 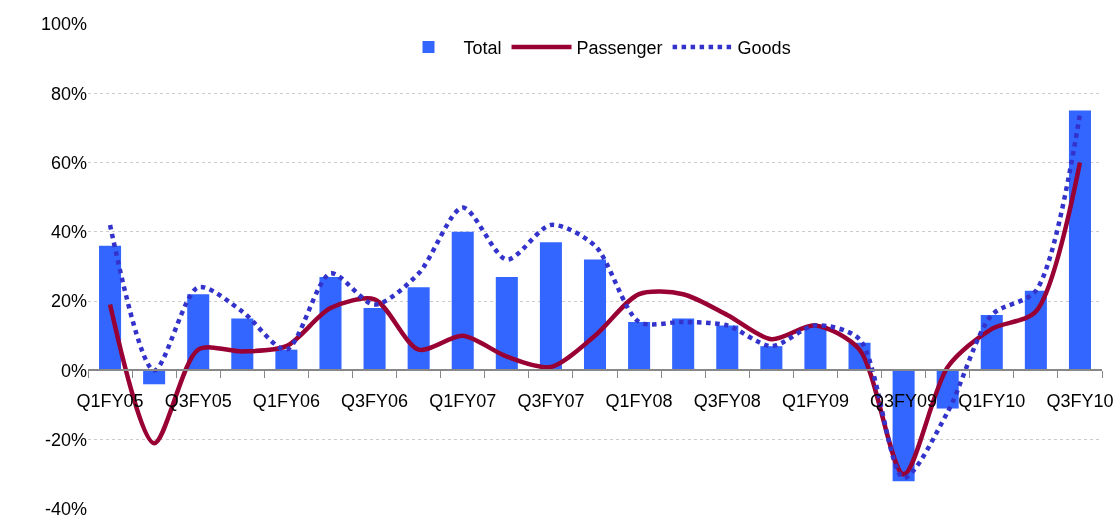 What do you see at coordinates (65, 440) in the screenshot?
I see `y-tick-label: -20%` at bounding box center [65, 440].